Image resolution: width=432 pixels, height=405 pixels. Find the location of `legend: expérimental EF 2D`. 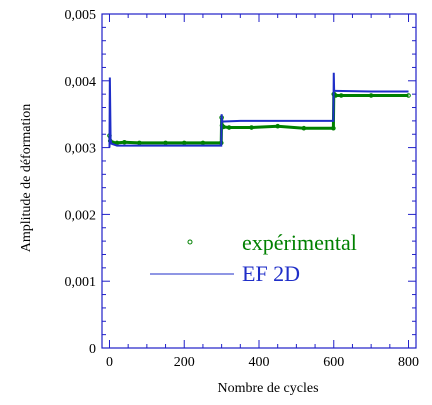

legend: expérimental EF 2D is located at coordinates (253, 258).